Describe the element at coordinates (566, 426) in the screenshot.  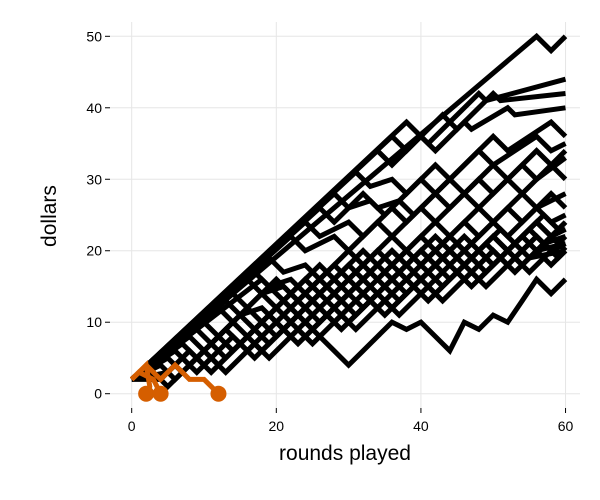
I see `x-tick-label: 60` at that location.